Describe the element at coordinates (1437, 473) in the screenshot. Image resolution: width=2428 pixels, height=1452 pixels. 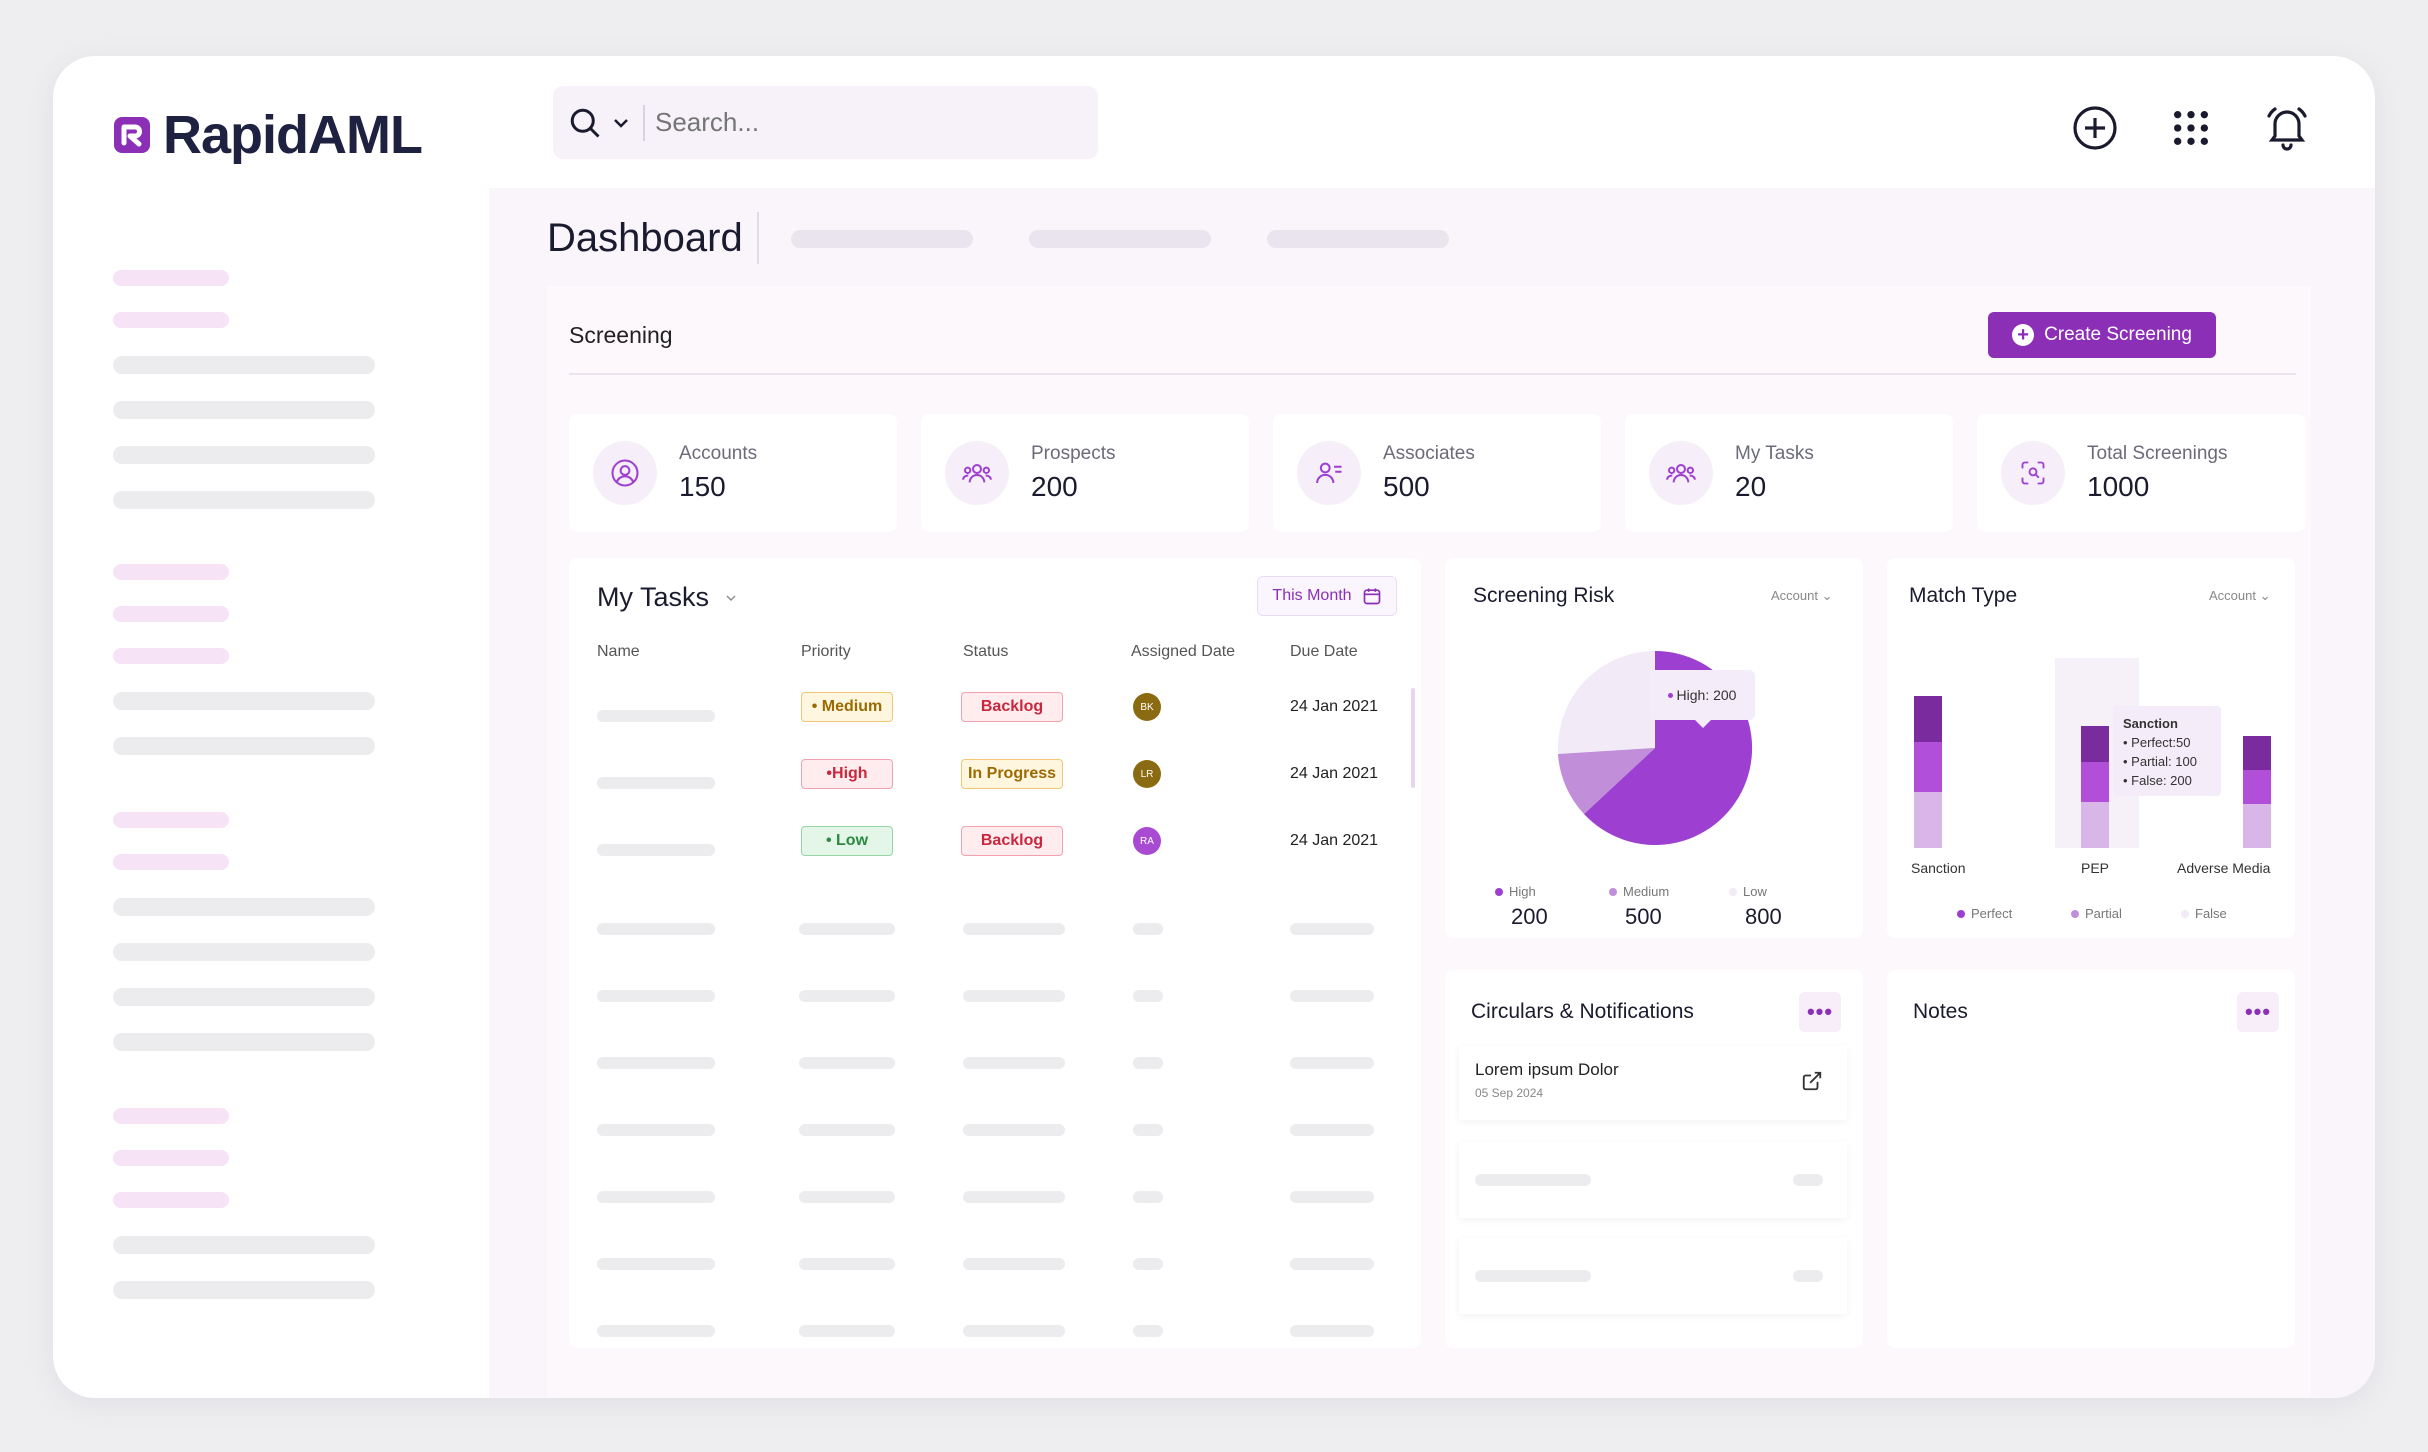
I see `stat-card-associates: Associates 500` at that location.